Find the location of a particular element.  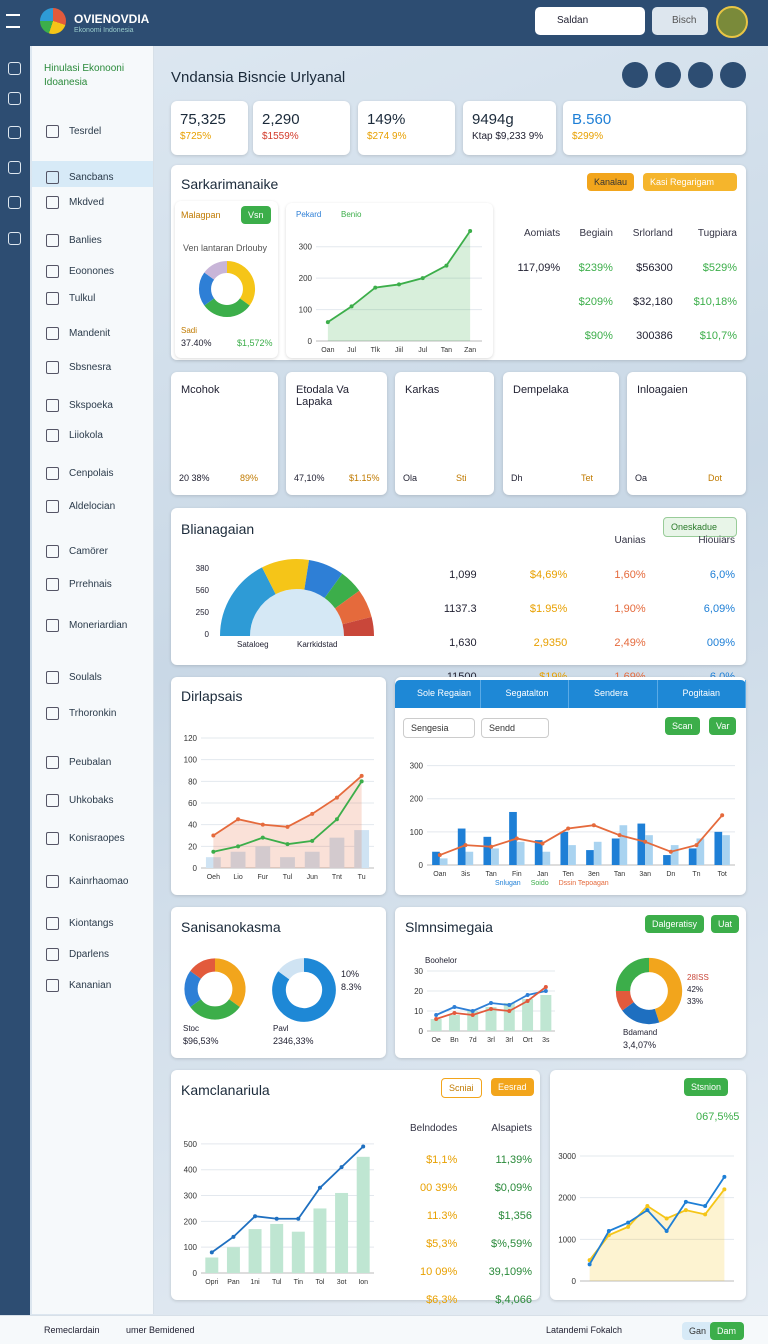

sidebar-item: Cenpolais is located at coordinates (79, 473).